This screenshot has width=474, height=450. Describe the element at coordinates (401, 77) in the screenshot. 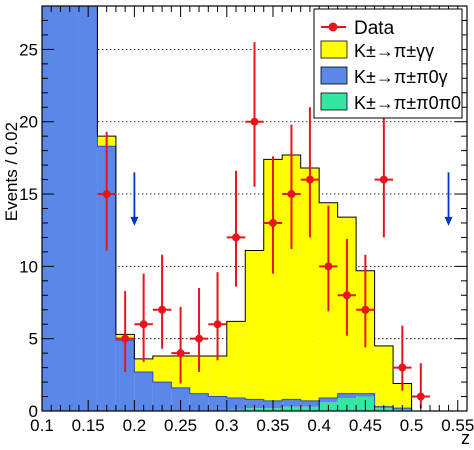

I see `legend-pi0g-label: K±→π±π0γ` at that location.